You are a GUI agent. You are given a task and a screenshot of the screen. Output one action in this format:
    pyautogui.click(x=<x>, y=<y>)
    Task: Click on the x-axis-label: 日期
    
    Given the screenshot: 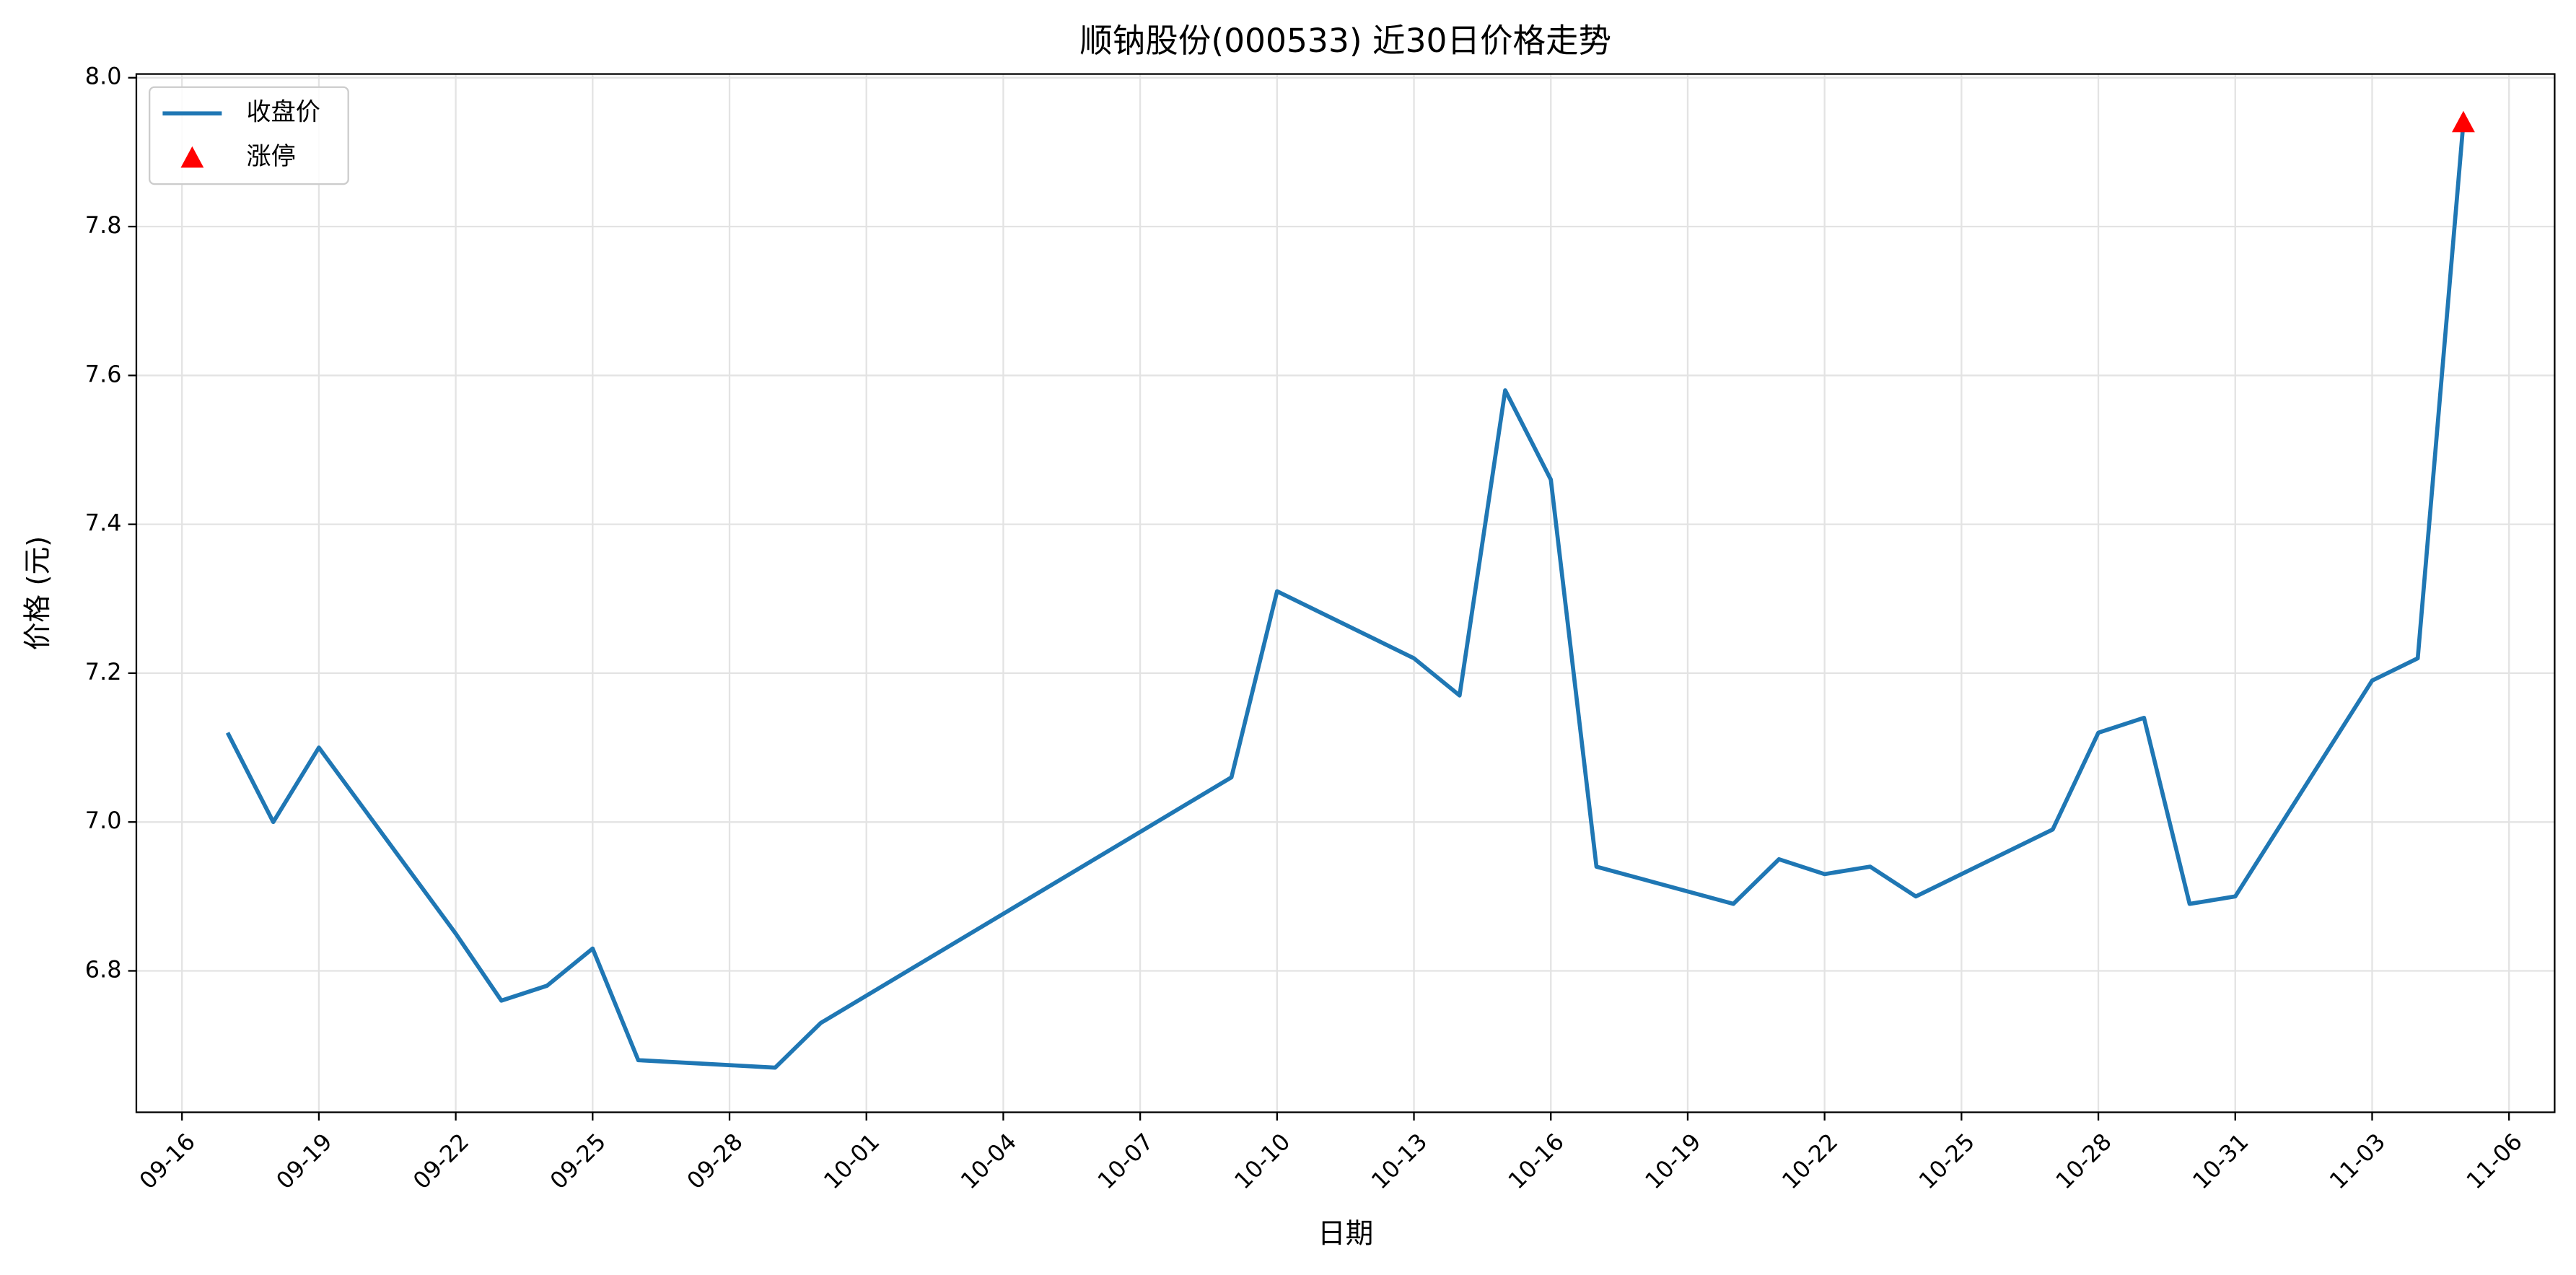 What is the action you would take?
    pyautogui.click(x=1345, y=1234)
    